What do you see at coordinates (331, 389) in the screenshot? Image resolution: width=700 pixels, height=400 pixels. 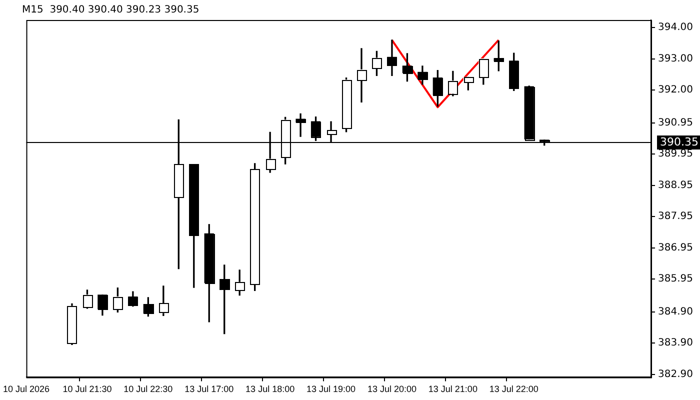 I see `x-tick-label: 13 Jul 19:00` at bounding box center [331, 389].